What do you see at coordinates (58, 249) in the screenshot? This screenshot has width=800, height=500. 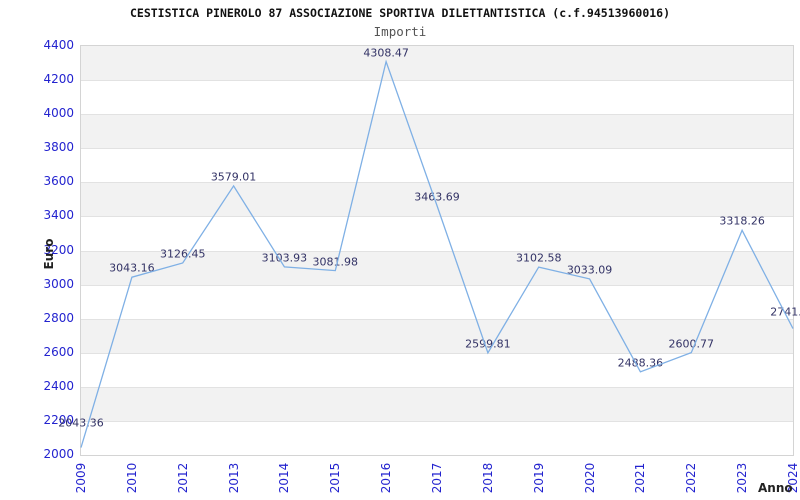 I see `y-tick-label: 3200` at bounding box center [58, 249].